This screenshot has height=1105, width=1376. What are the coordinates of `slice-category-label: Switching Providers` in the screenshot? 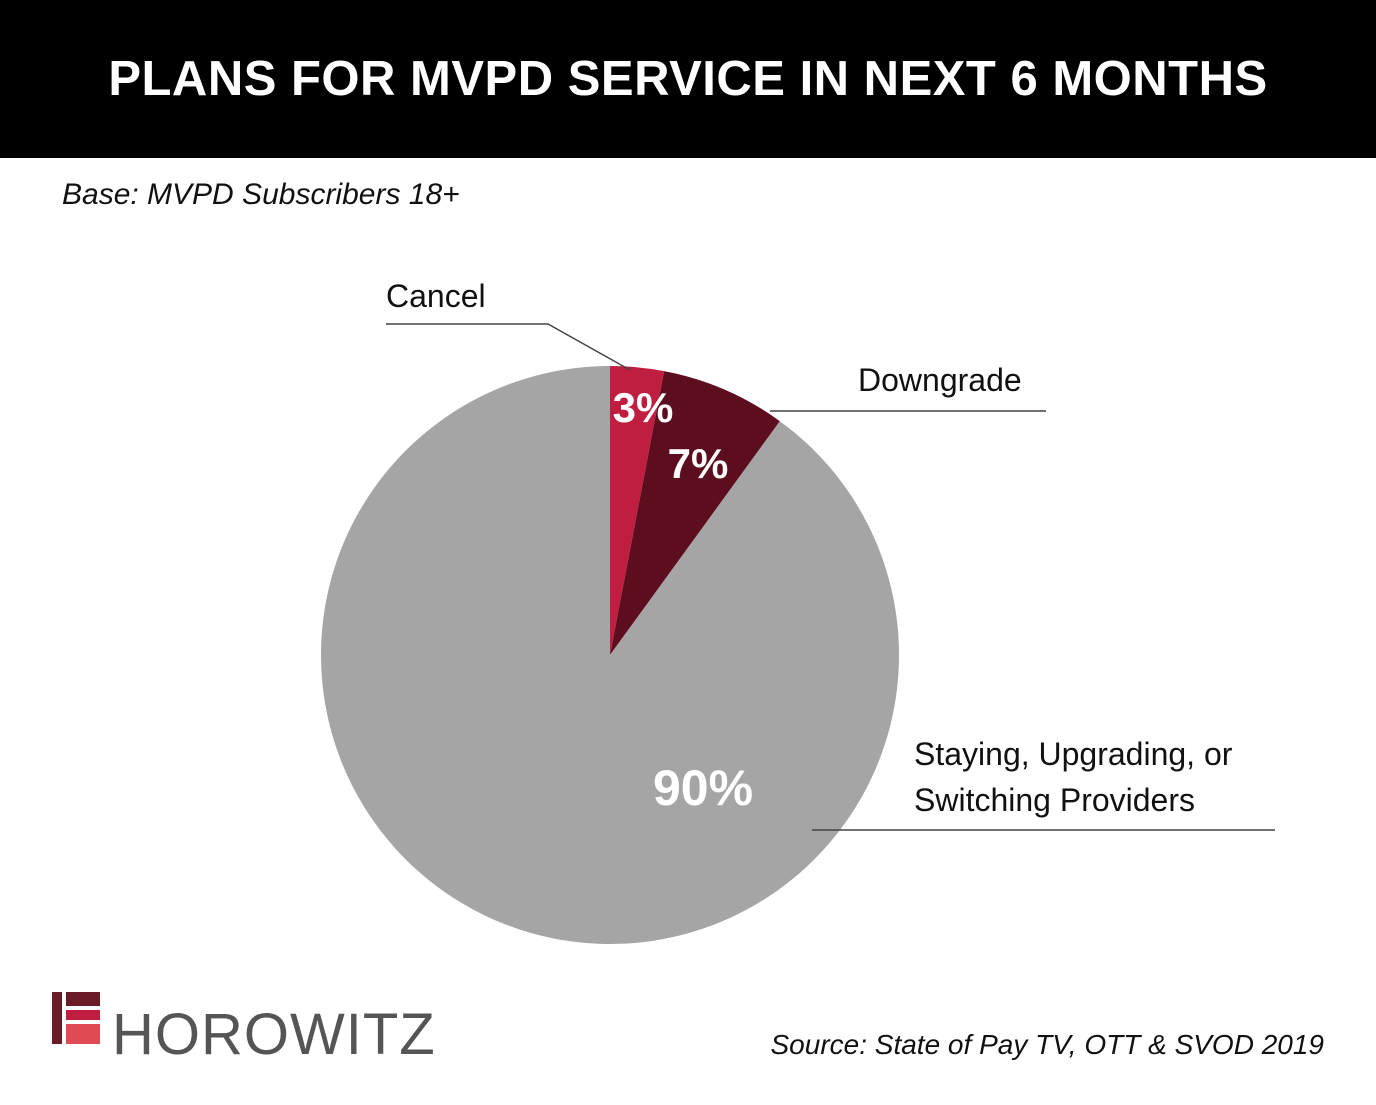 It's located at (1054, 800).